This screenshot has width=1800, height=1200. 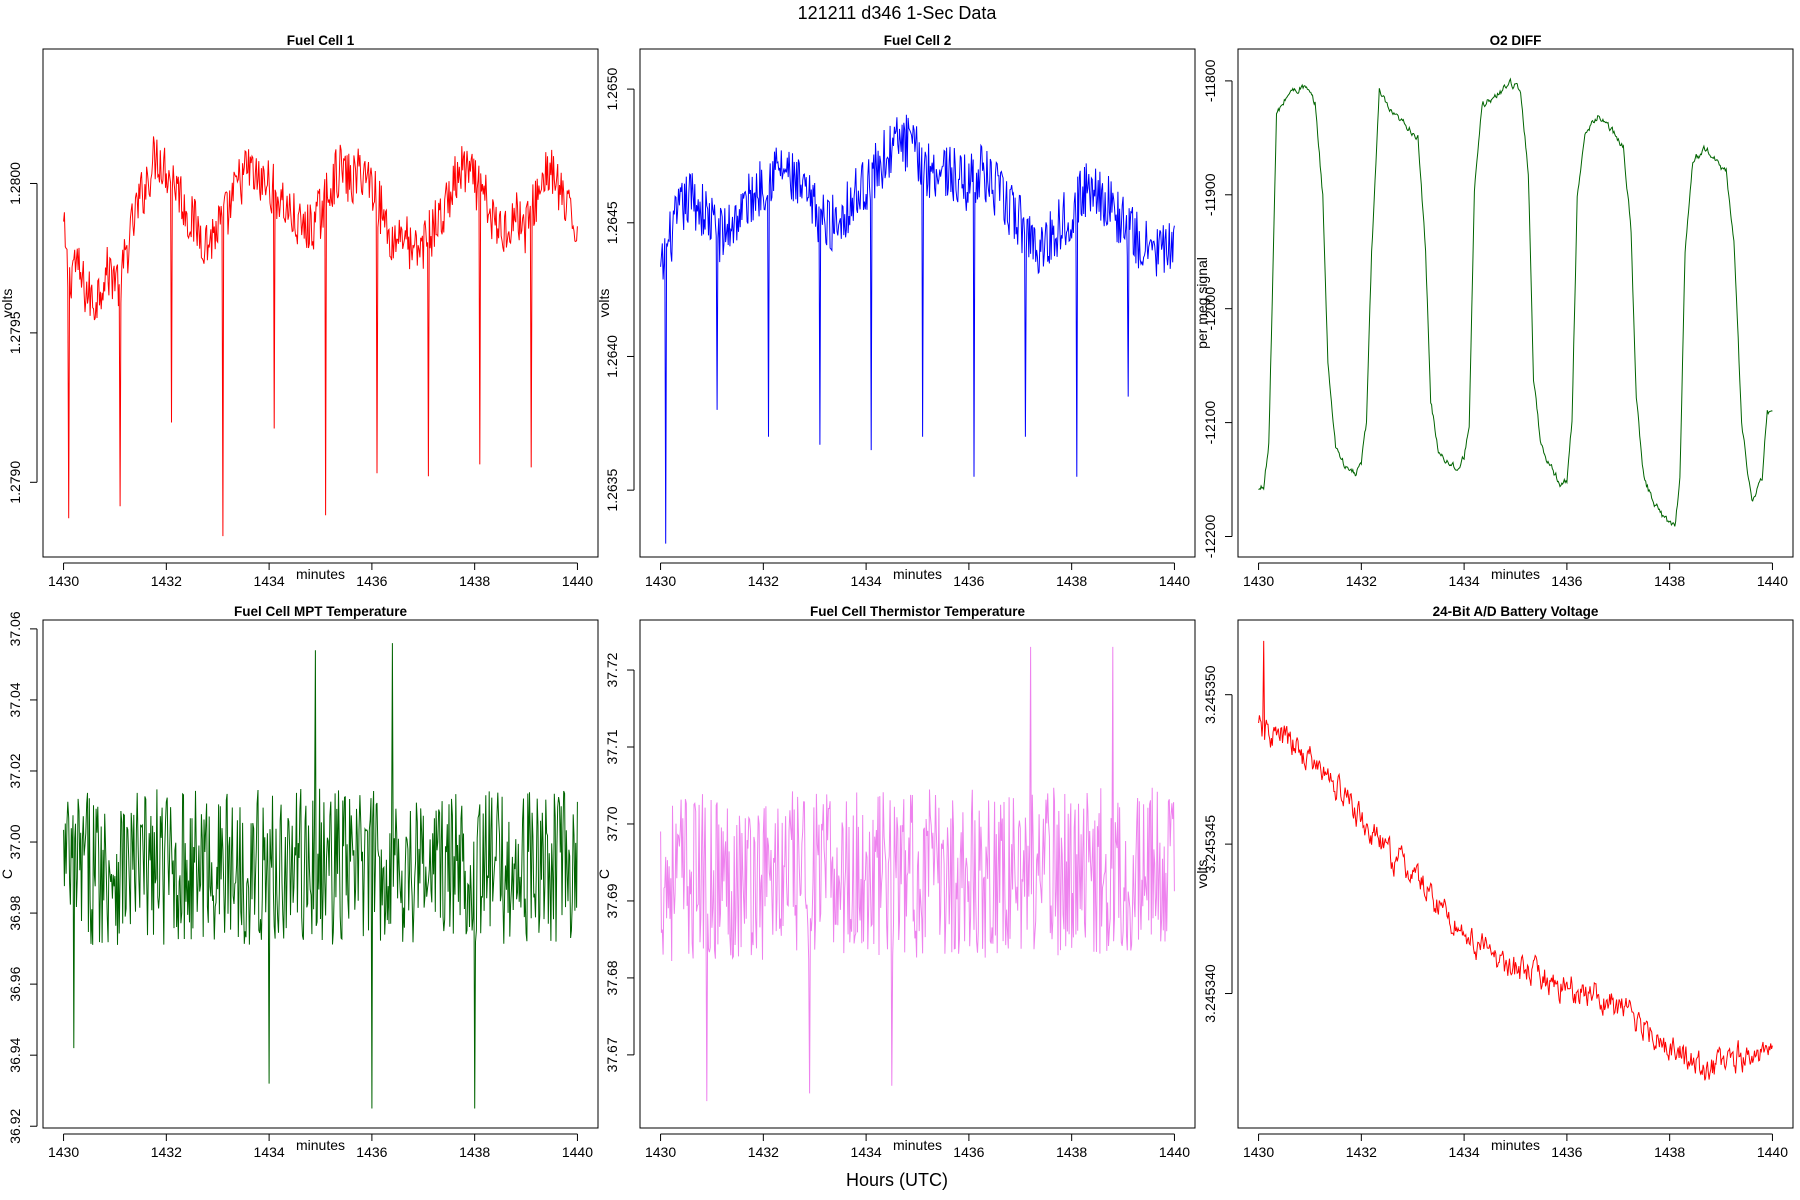 I want to click on y-tick-label: 37.70, so click(x=612, y=823).